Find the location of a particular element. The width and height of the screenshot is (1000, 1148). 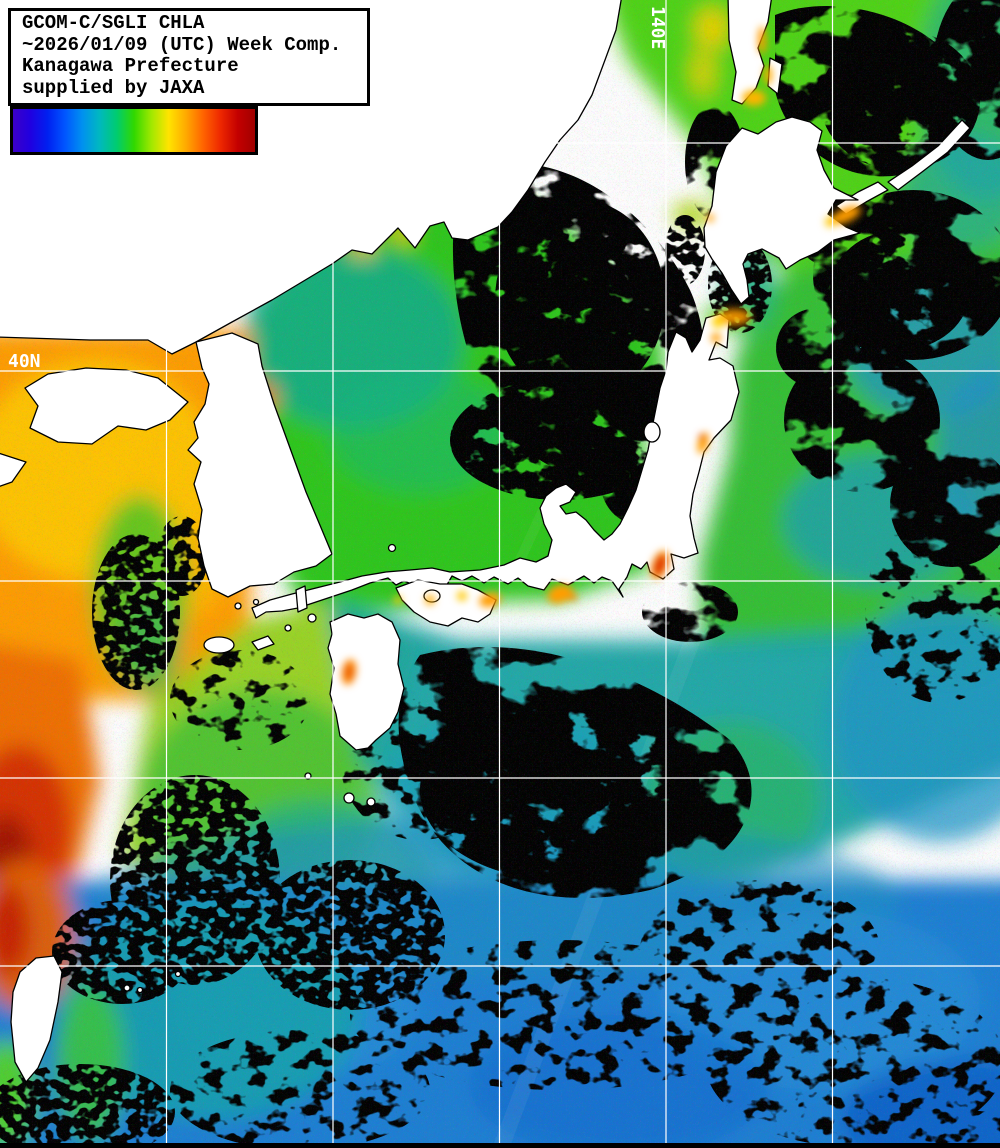

title-line-date: ~2026/01/09 (UTC) Week Comp. is located at coordinates (182, 44).